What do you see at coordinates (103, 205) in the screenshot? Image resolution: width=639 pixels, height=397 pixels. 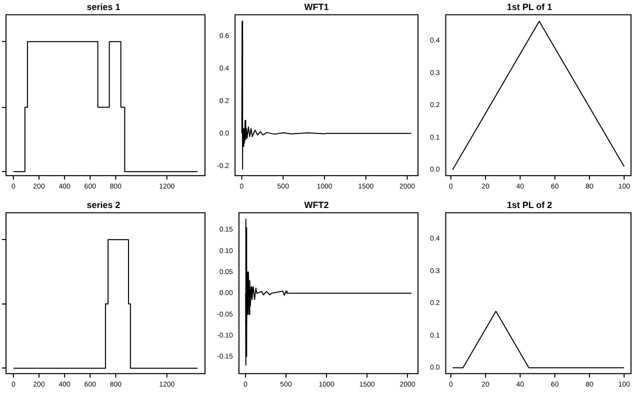 I see `chart-title: series 2` at bounding box center [103, 205].